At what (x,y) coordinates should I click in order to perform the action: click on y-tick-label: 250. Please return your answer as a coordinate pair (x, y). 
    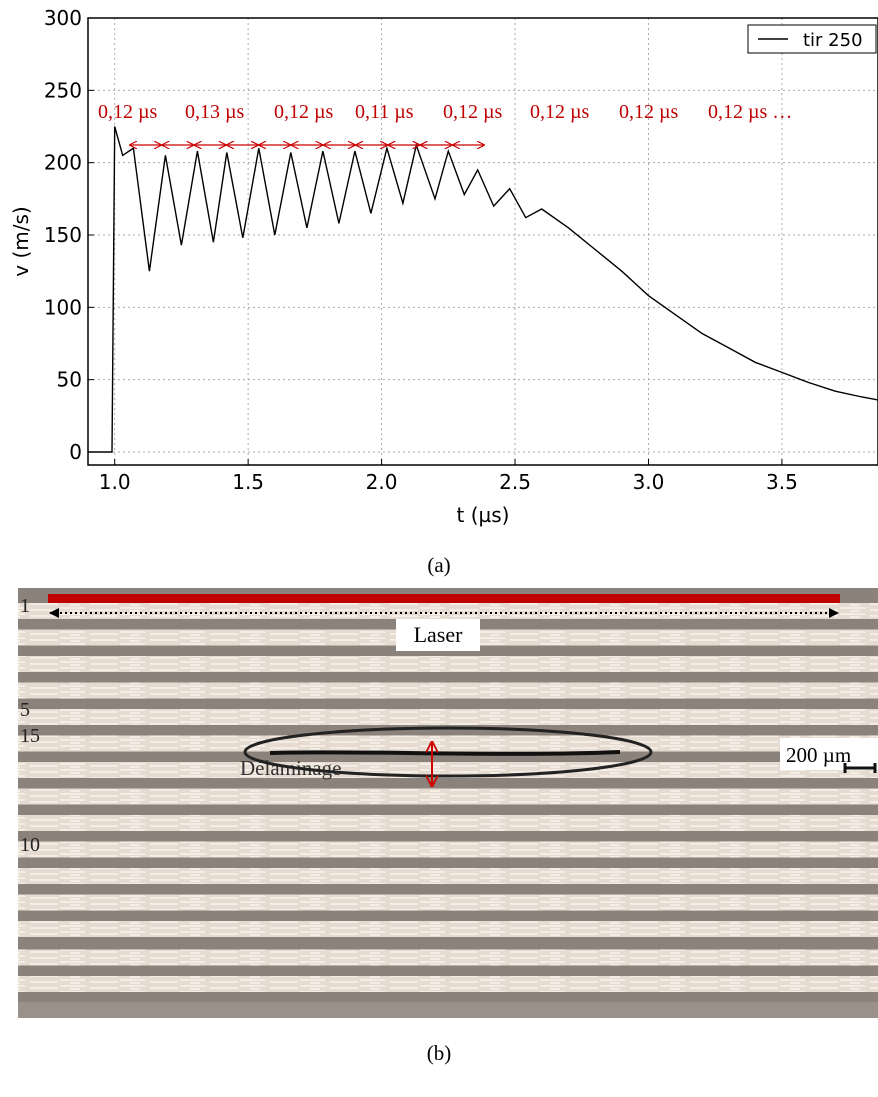
    Looking at the image, I should click on (63, 90).